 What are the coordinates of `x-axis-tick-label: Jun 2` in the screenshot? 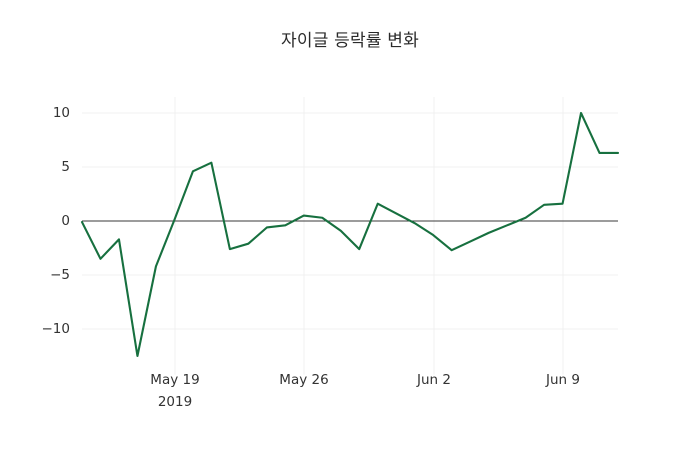 It's located at (433, 380).